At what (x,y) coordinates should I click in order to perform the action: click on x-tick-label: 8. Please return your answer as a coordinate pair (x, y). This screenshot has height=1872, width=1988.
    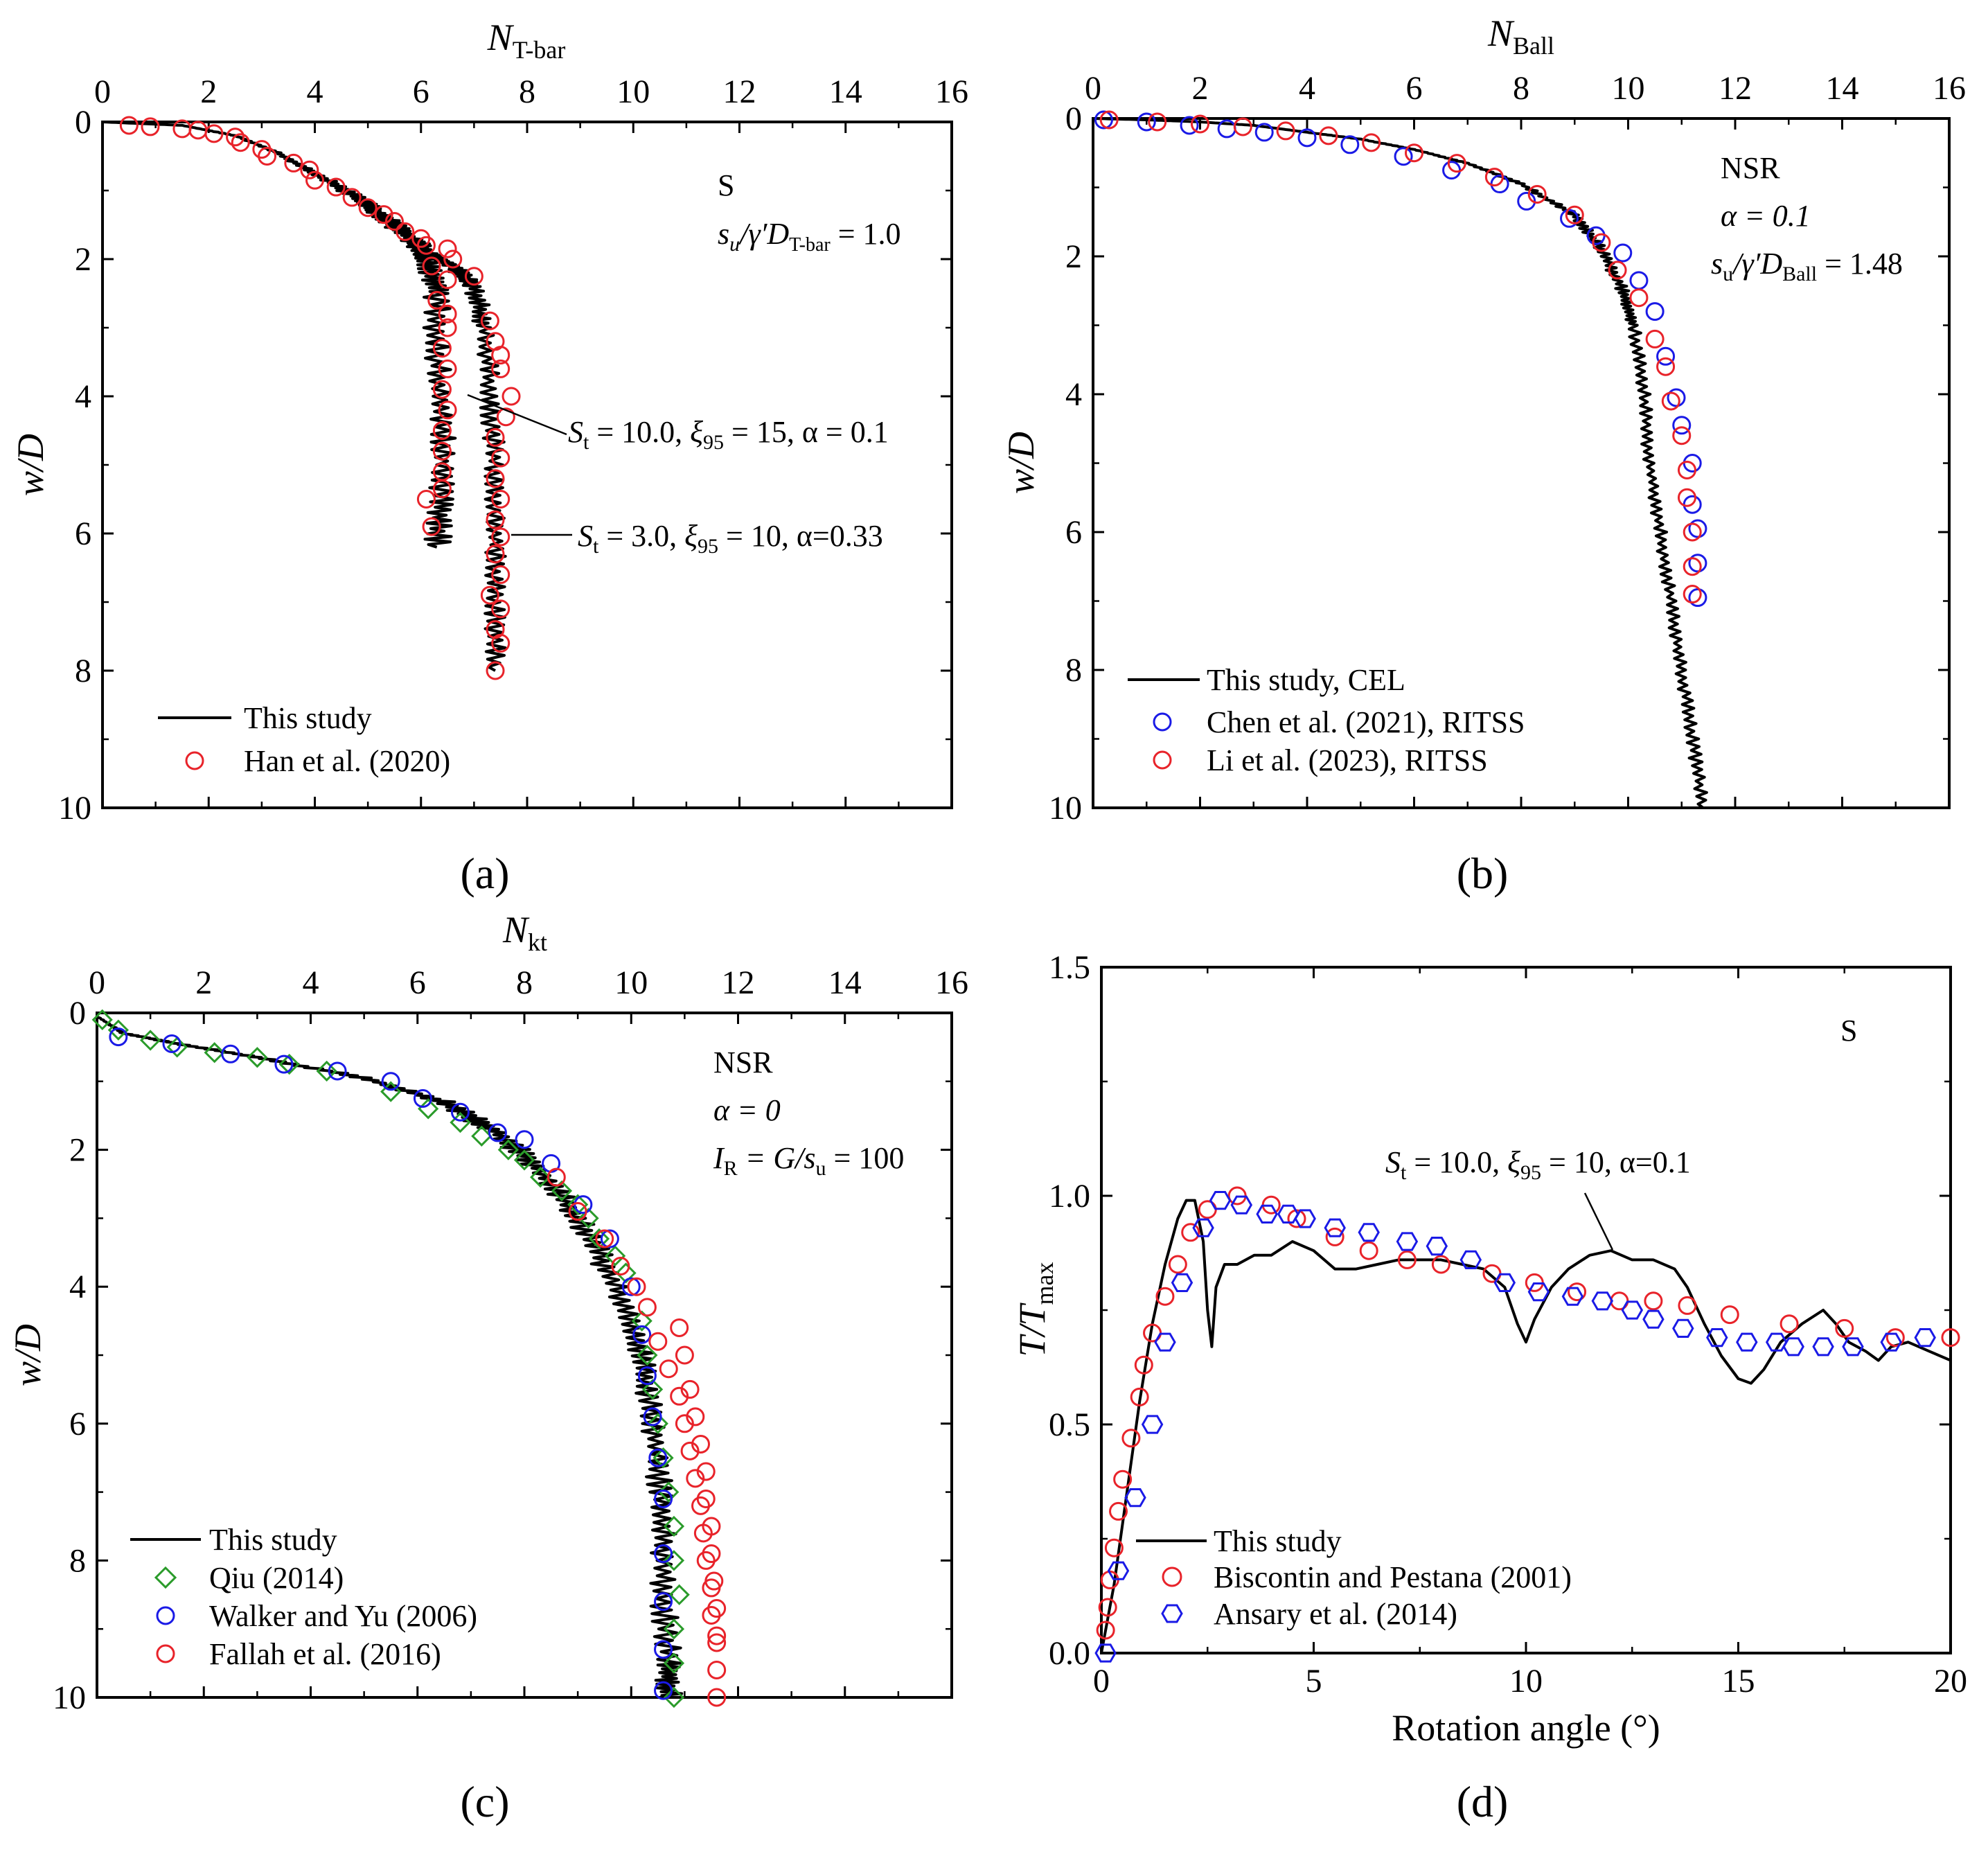
    Looking at the image, I should click on (527, 91).